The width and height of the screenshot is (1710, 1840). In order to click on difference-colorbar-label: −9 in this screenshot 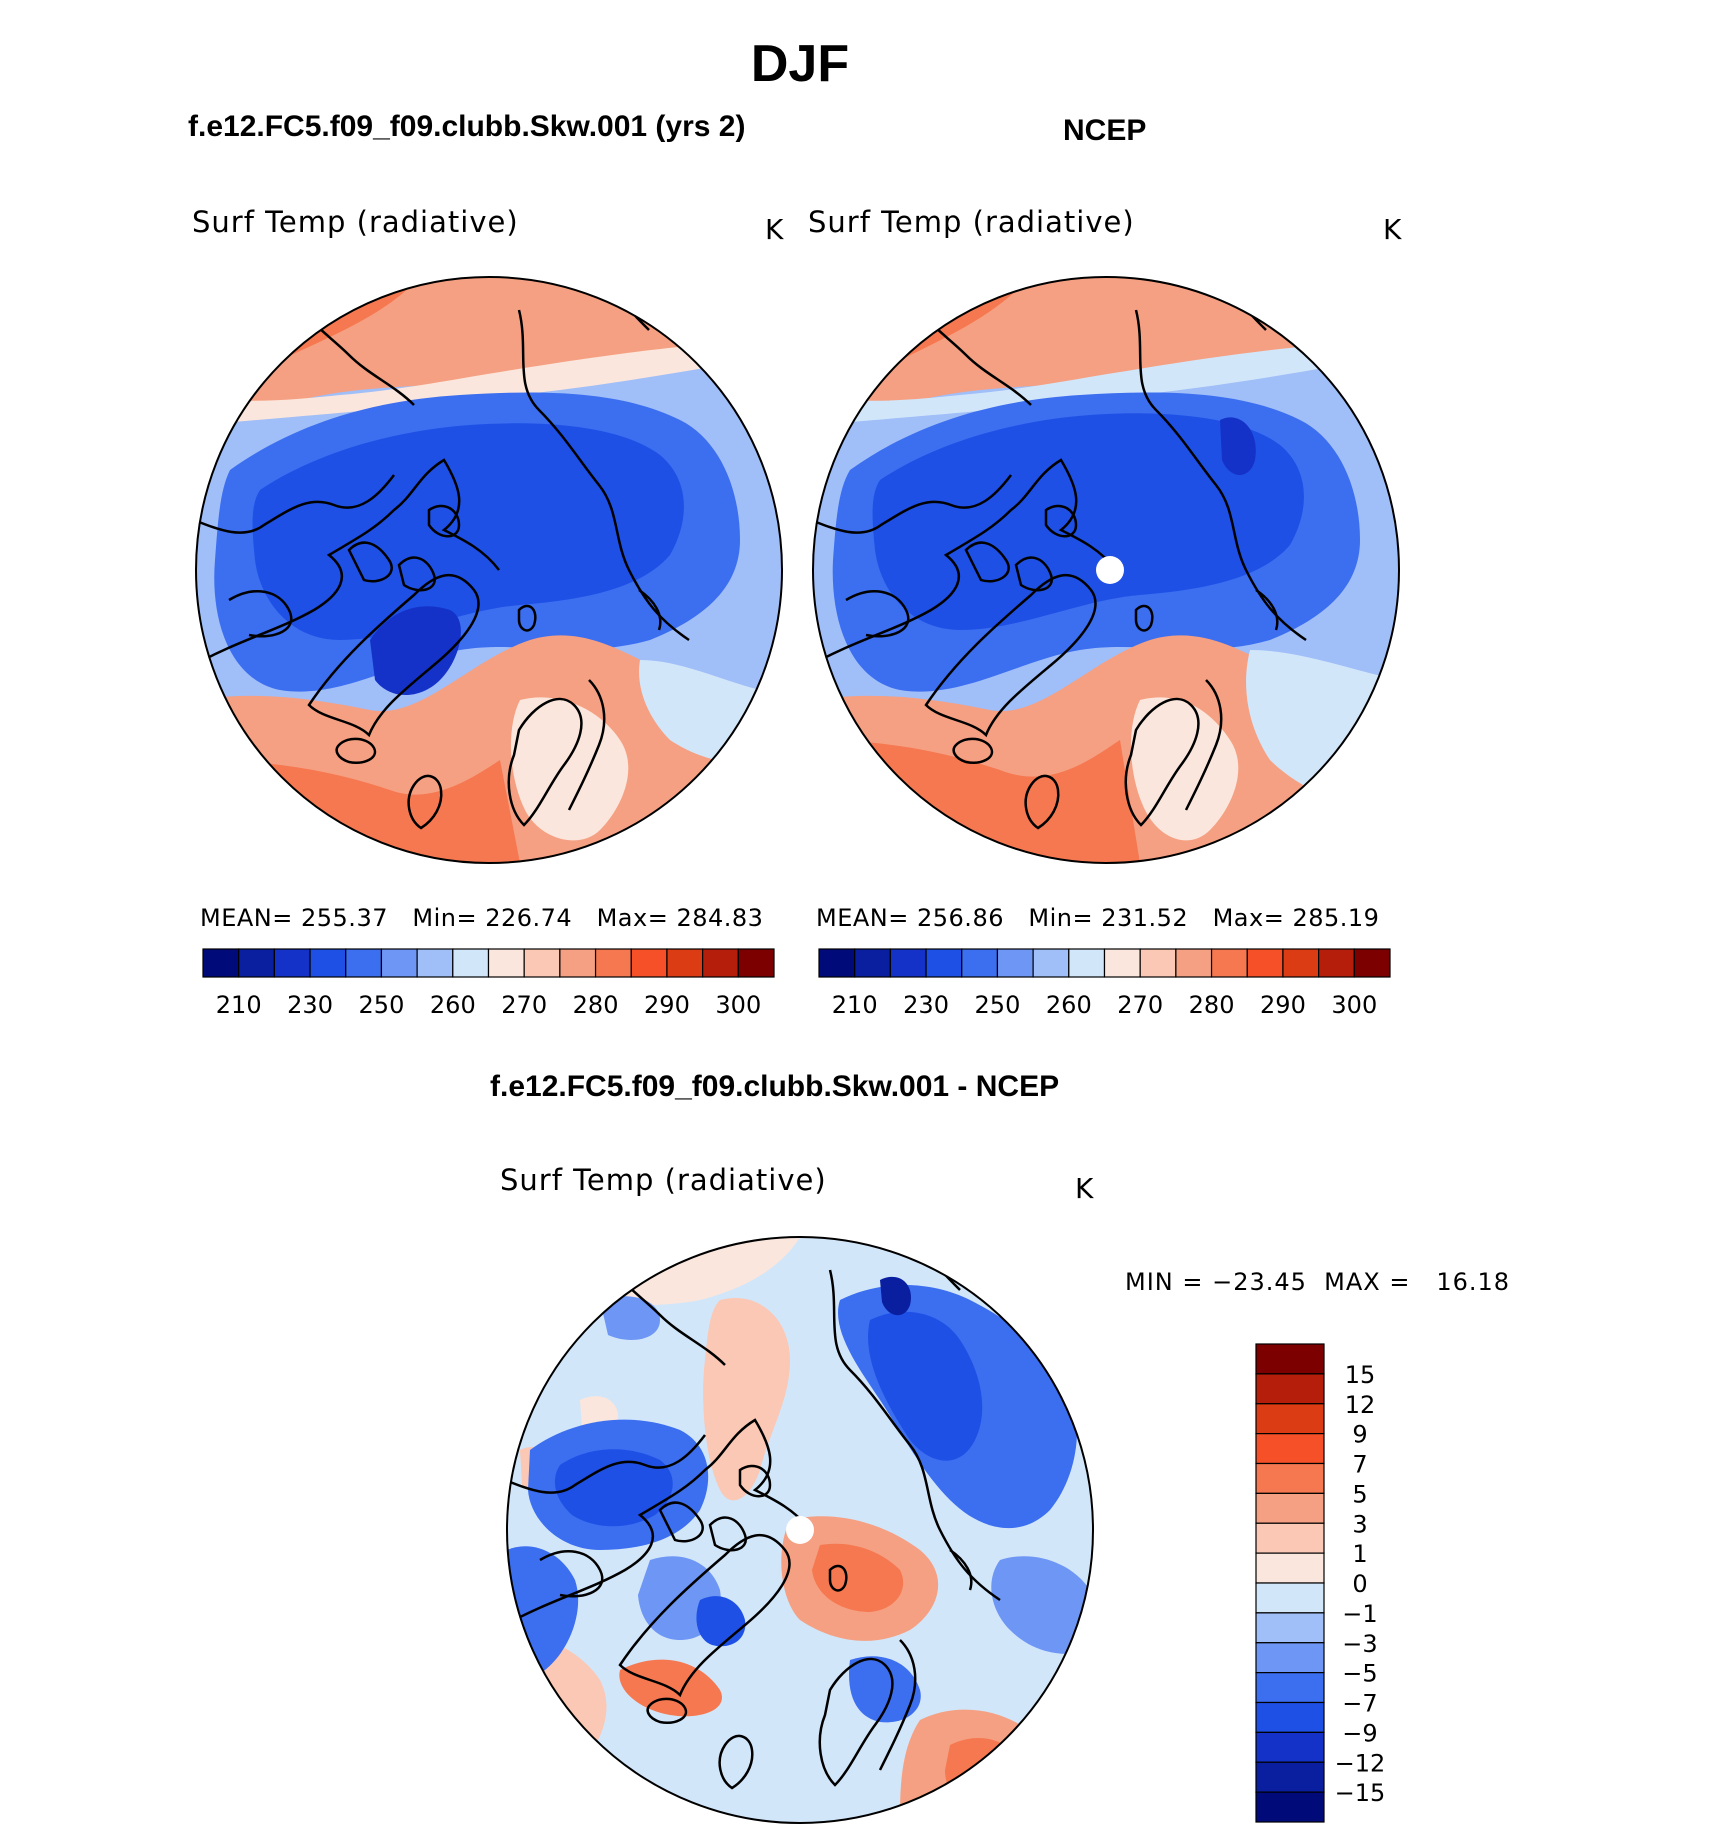, I will do `click(1359, 1733)`.